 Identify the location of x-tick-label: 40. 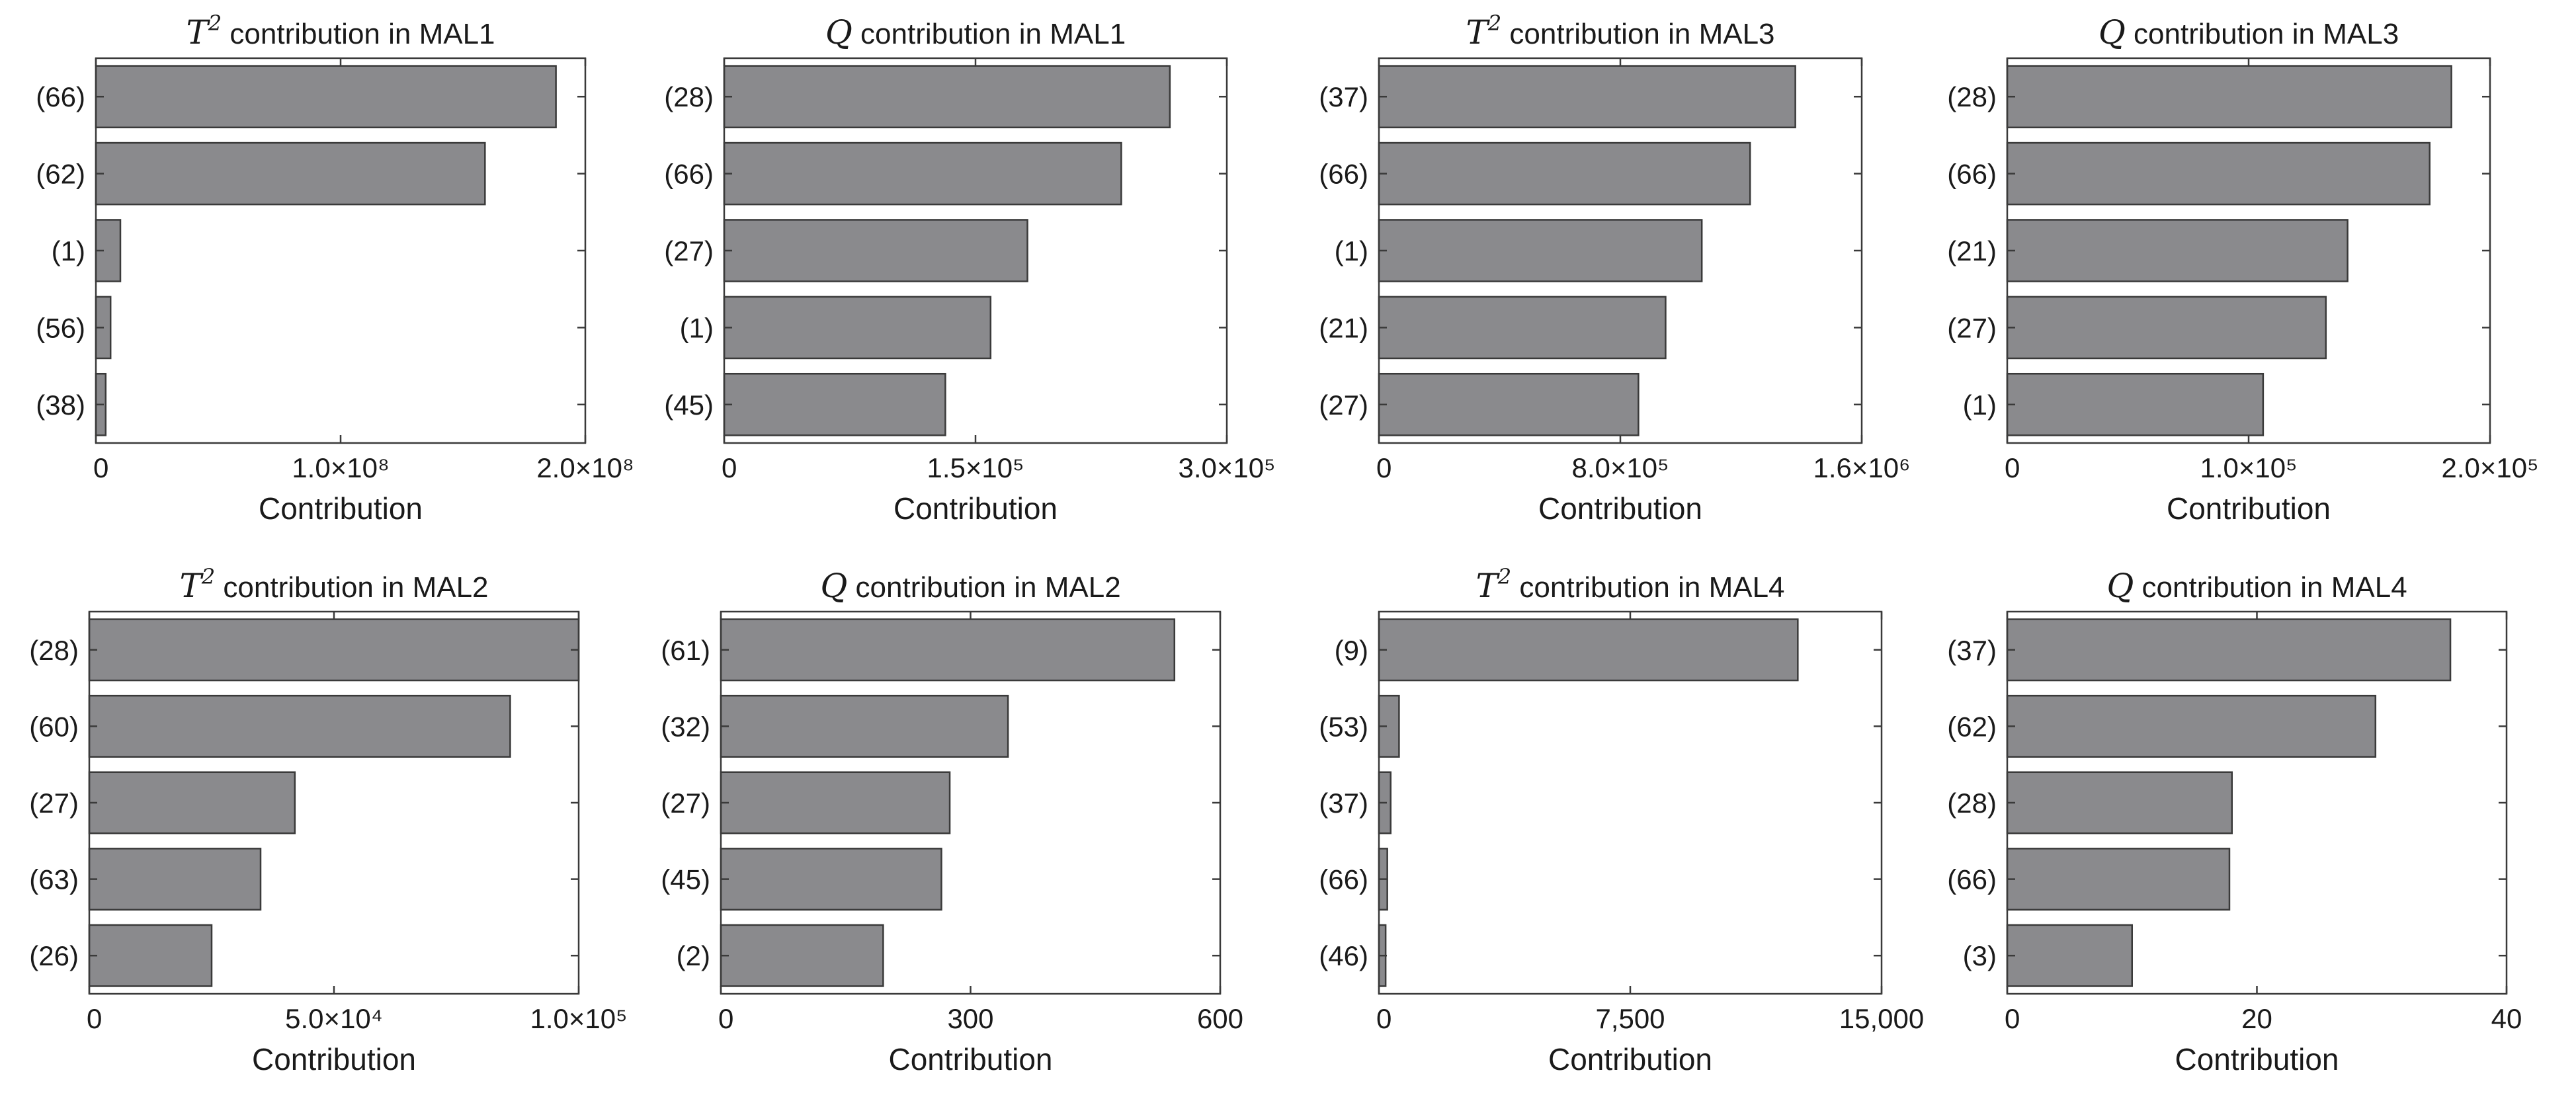
(2506, 1019).